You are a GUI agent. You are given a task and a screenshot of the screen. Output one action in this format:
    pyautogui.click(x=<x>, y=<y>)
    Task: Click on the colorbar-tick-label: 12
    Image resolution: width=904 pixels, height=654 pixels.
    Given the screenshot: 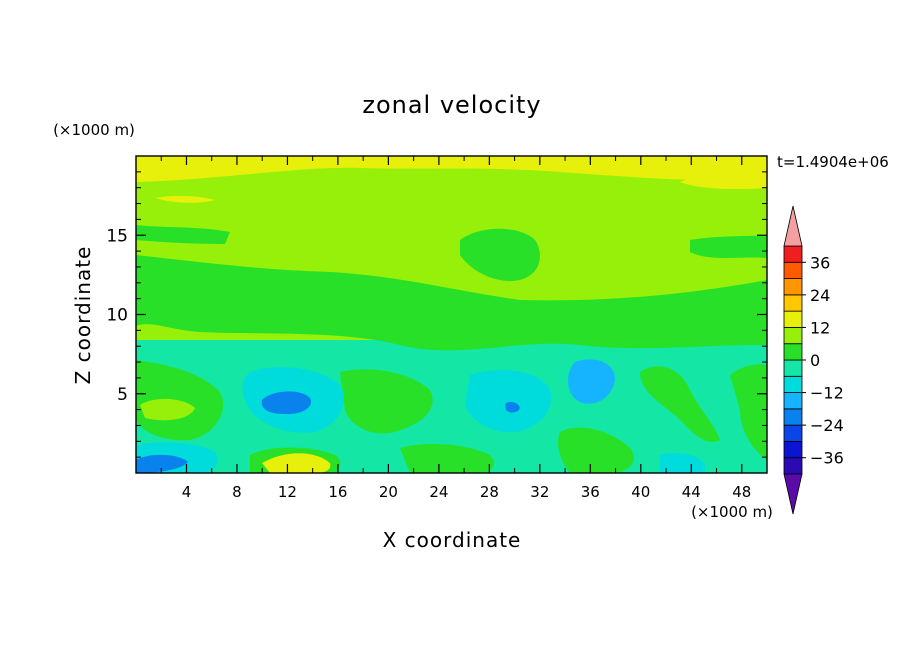 What is the action you would take?
    pyautogui.click(x=820, y=327)
    